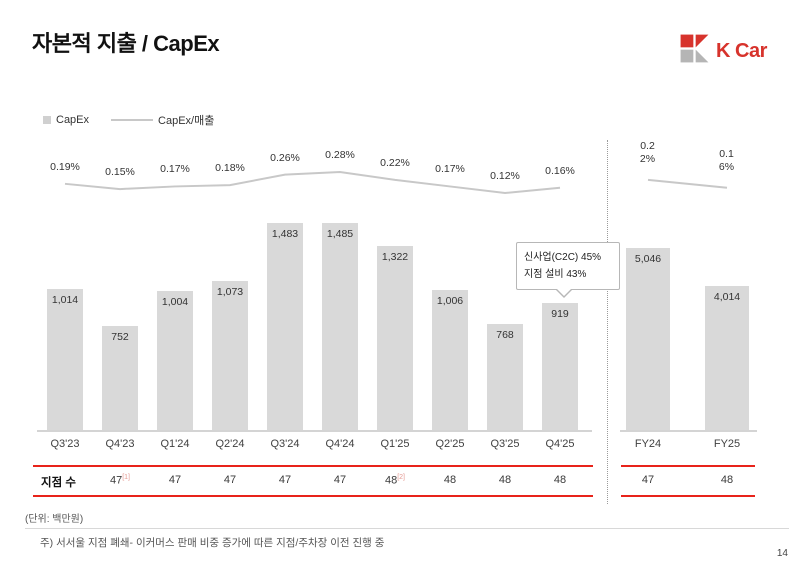 The width and height of the screenshot is (800, 583). I want to click on kcar-logo-icon, so click(694, 51).